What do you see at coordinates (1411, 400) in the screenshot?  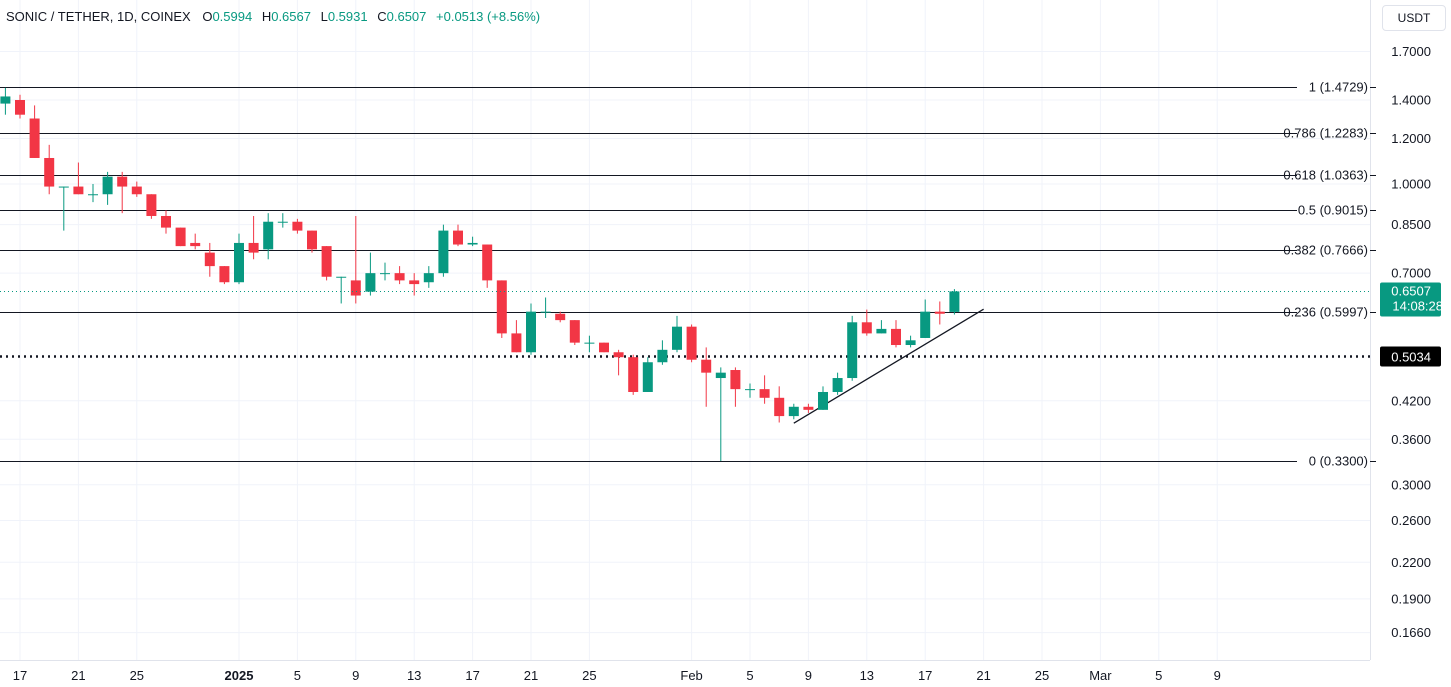 I see `price-tick-label: 0.4200` at bounding box center [1411, 400].